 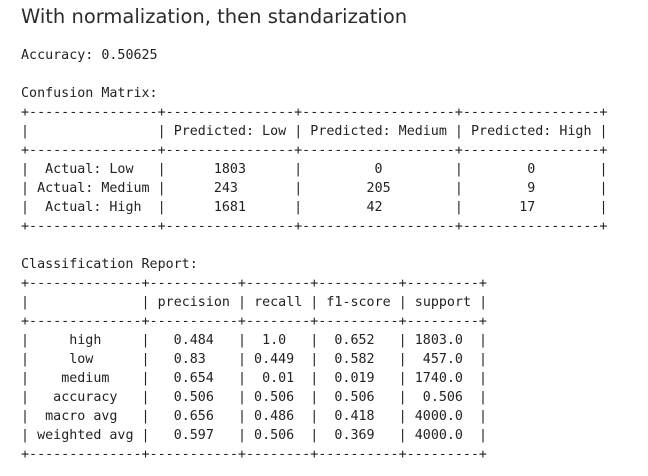 What do you see at coordinates (278, 302) in the screenshot?
I see `report-cell: recall` at bounding box center [278, 302].